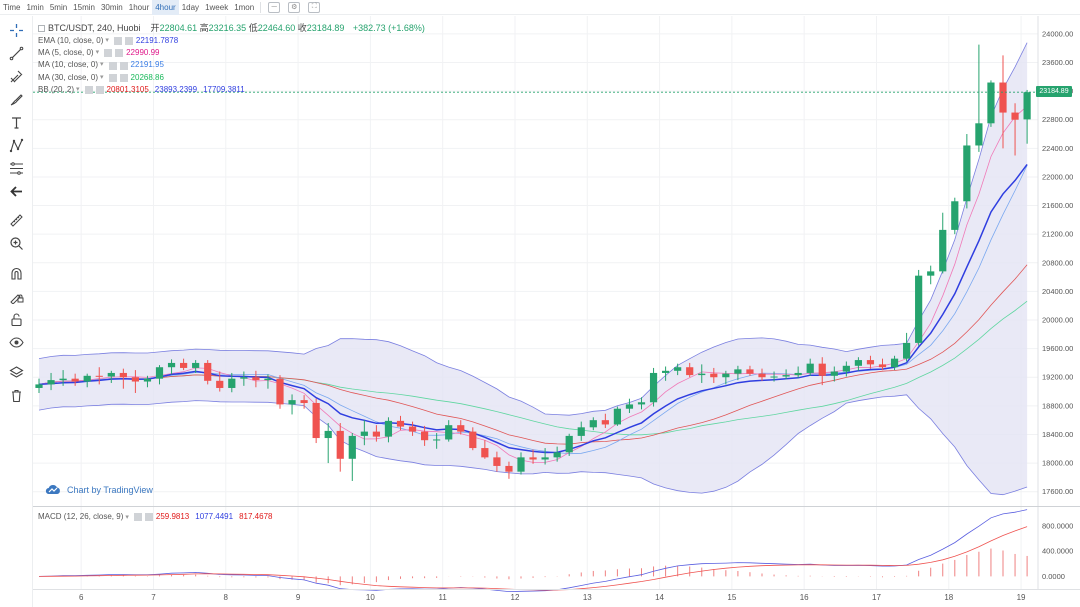 Image resolution: width=1080 pixels, height=607 pixels. What do you see at coordinates (244, 7) in the screenshot?
I see `interval-1mon: 1mon` at bounding box center [244, 7].